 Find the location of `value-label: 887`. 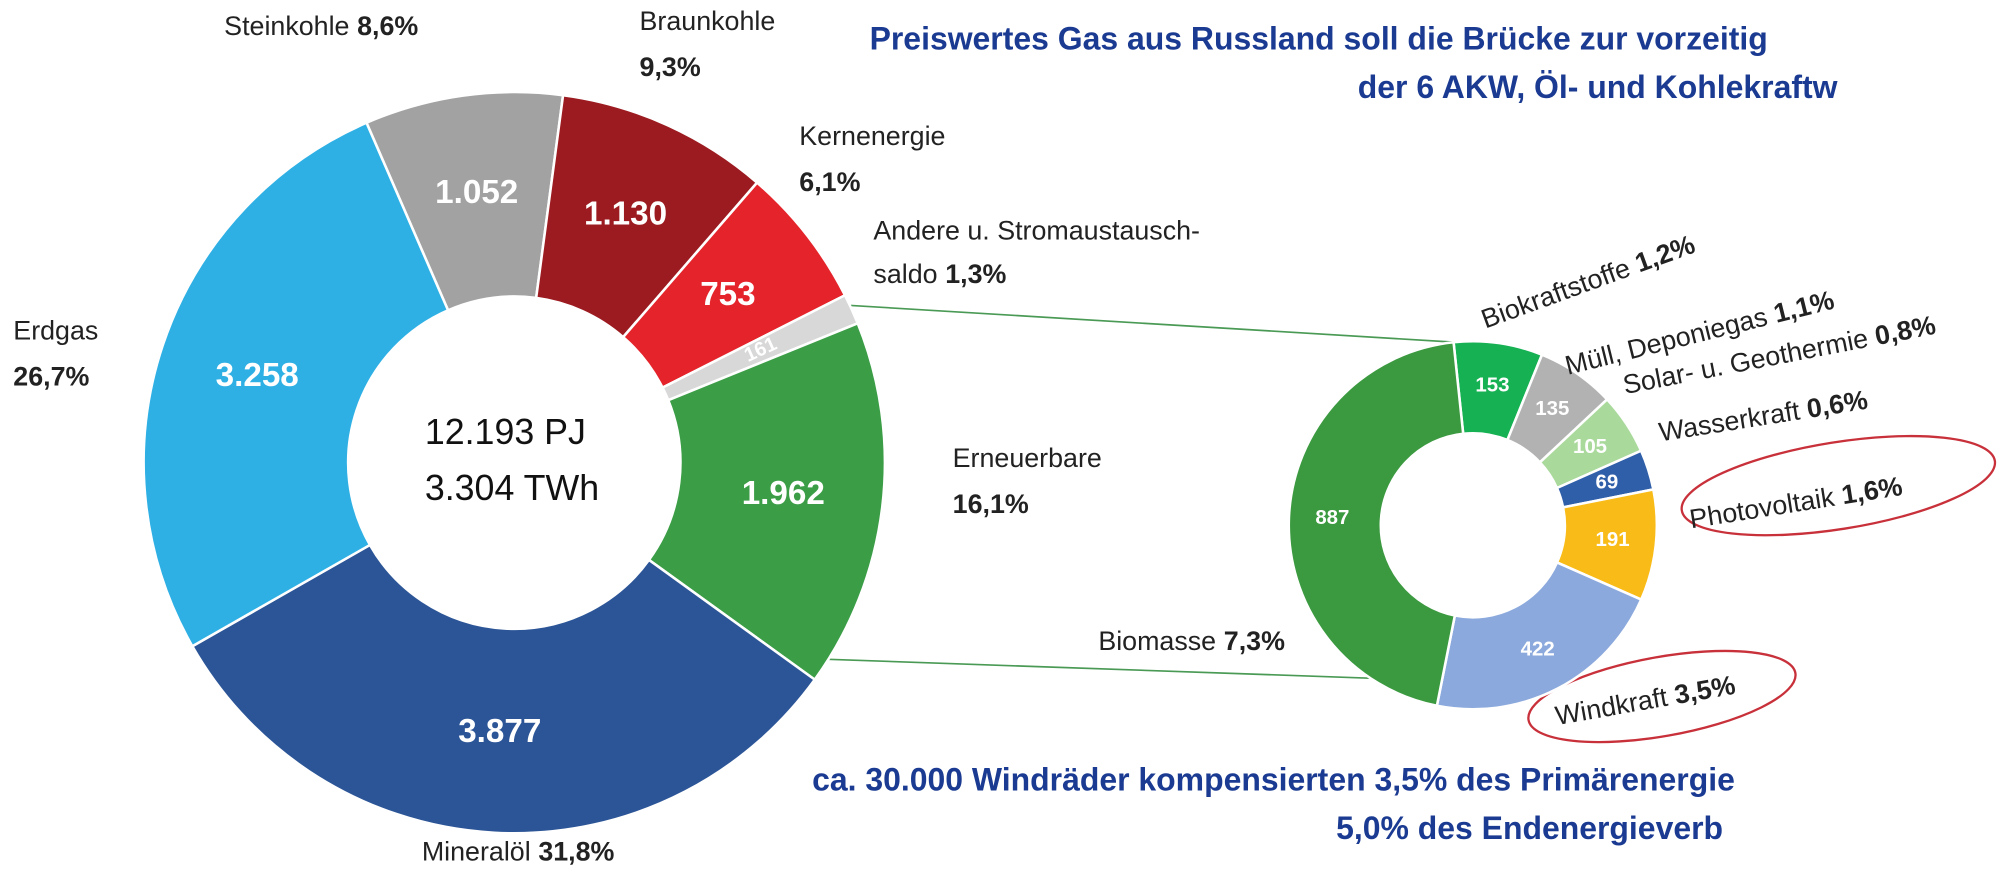

value-label: 887 is located at coordinates (1332, 517).